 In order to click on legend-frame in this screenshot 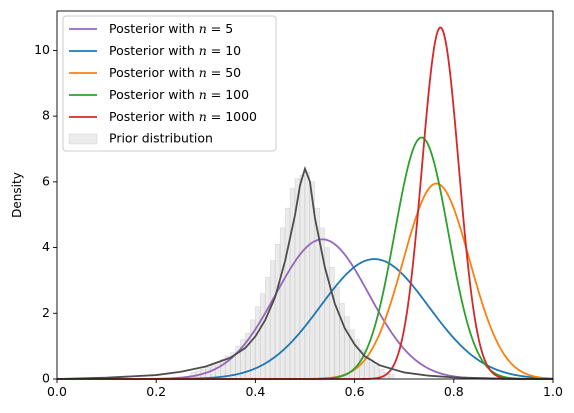, I will do `click(169, 83)`.